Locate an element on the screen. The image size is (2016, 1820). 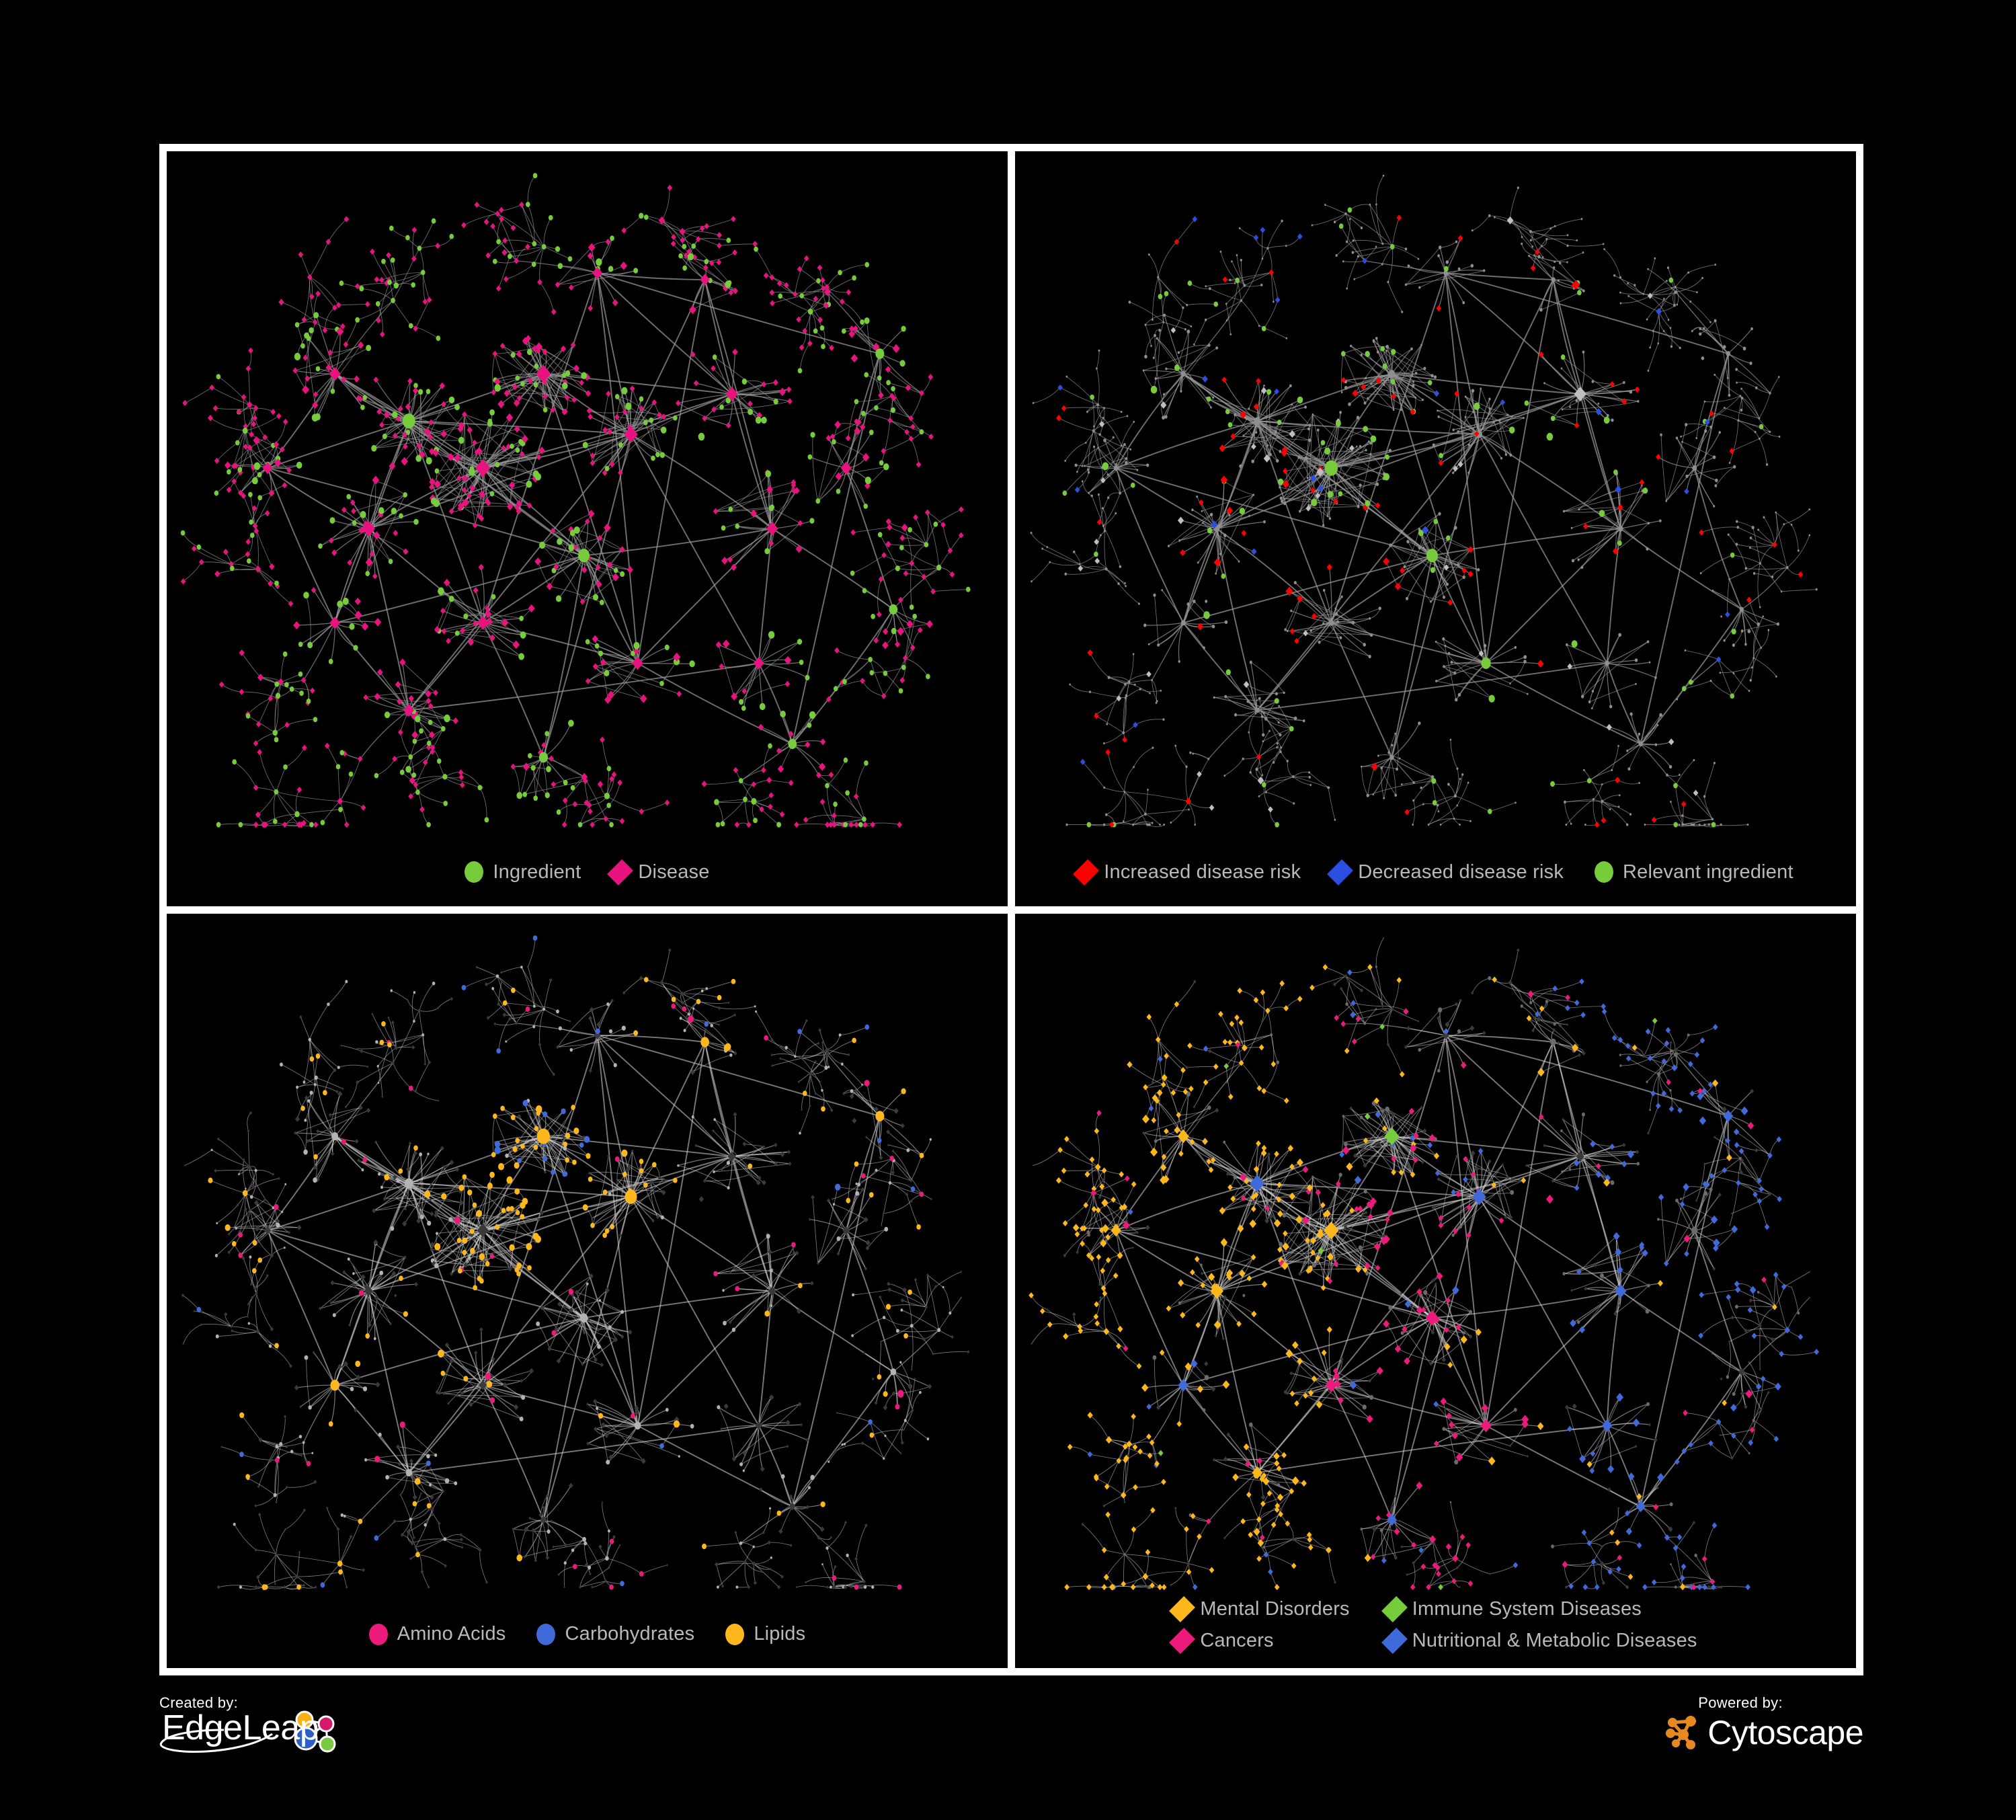
network-node-ingredient-dim is located at coordinates (1583, 1114).